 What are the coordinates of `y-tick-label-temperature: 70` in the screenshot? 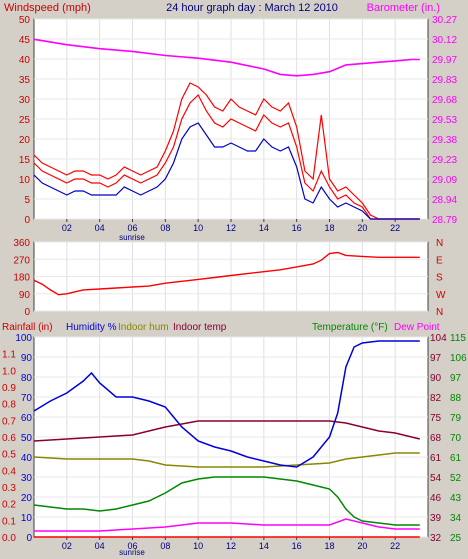 It's located at (456, 438).